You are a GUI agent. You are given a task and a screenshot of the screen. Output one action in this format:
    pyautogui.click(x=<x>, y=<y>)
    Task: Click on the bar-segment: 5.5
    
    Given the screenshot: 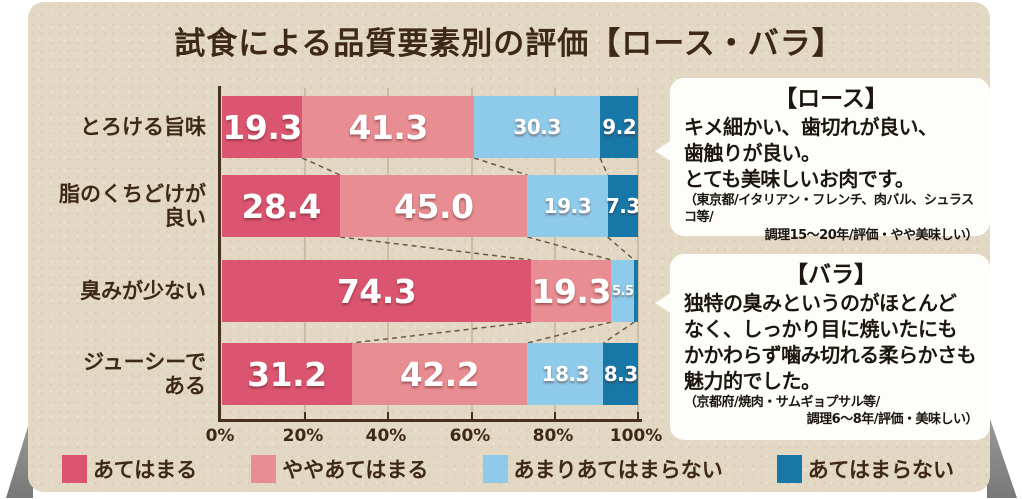 What is the action you would take?
    pyautogui.click(x=623, y=291)
    